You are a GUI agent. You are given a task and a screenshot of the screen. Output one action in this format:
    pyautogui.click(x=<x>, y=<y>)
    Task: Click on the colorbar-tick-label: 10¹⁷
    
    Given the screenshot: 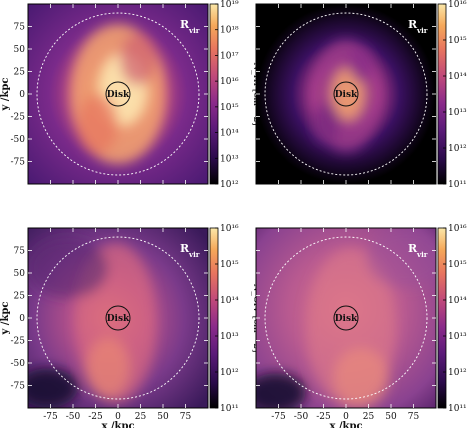 What is the action you would take?
    pyautogui.click(x=229, y=56)
    